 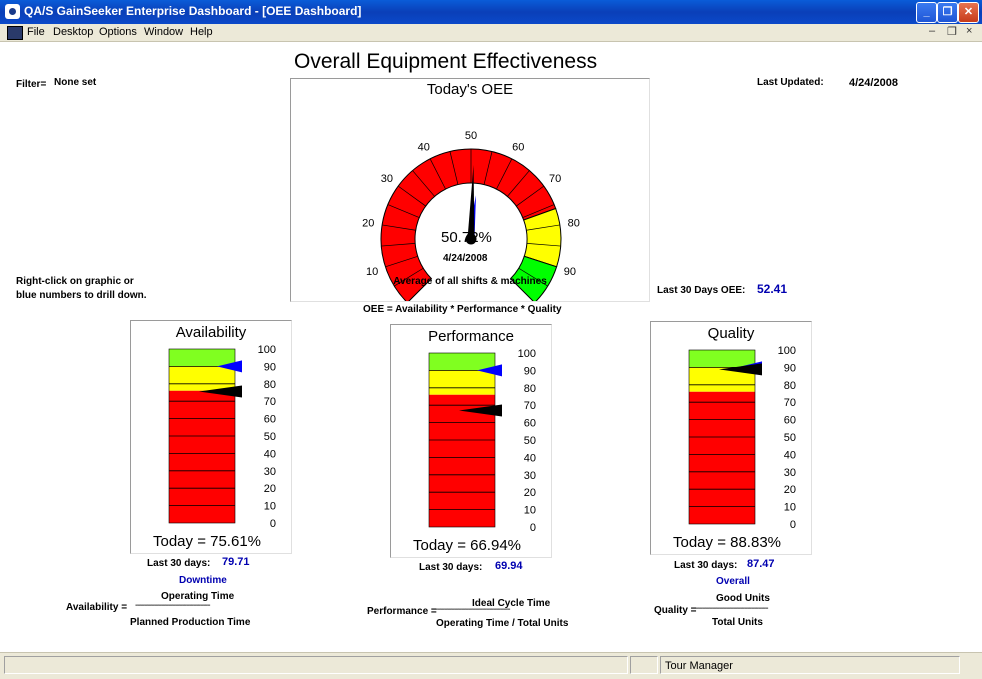 What do you see at coordinates (772, 289) in the screenshot?
I see `last30-oee-value: 52.41` at bounding box center [772, 289].